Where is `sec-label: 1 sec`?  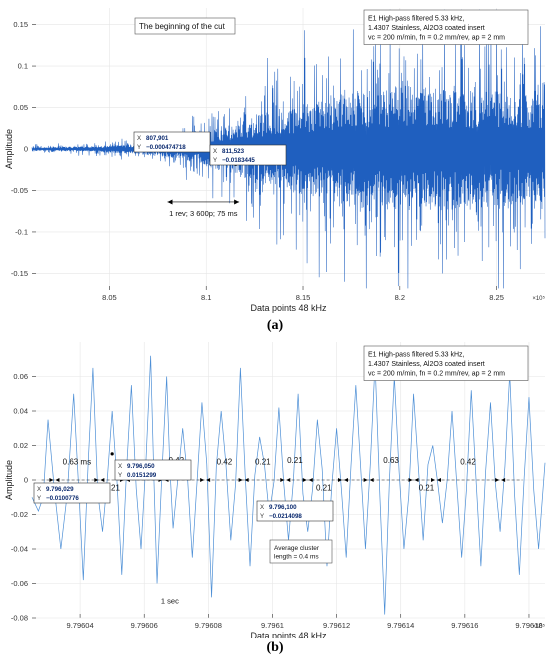
sec-label: 1 sec is located at coordinates (170, 600).